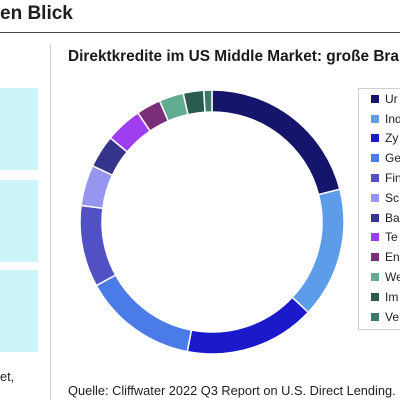 This screenshot has height=400, width=400. What do you see at coordinates (392, 217) in the screenshot?
I see `legend-label: Ba` at bounding box center [392, 217].